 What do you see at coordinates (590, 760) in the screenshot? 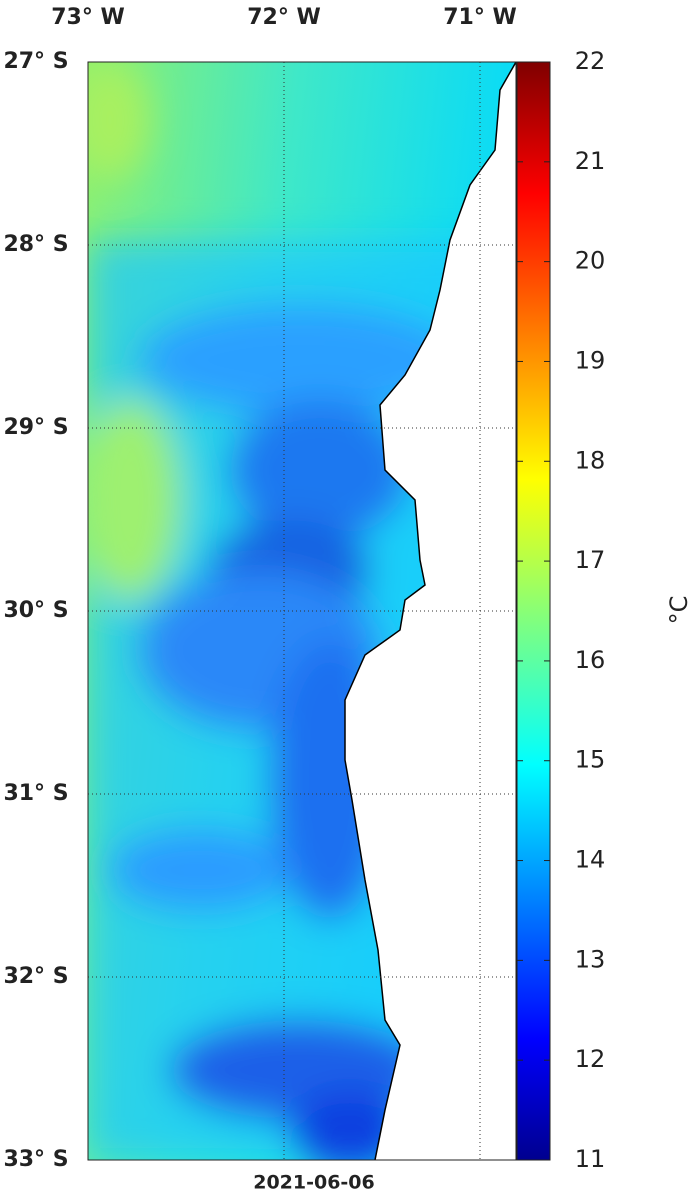
I see `colorbar-tick-label: 15` at bounding box center [590, 760].